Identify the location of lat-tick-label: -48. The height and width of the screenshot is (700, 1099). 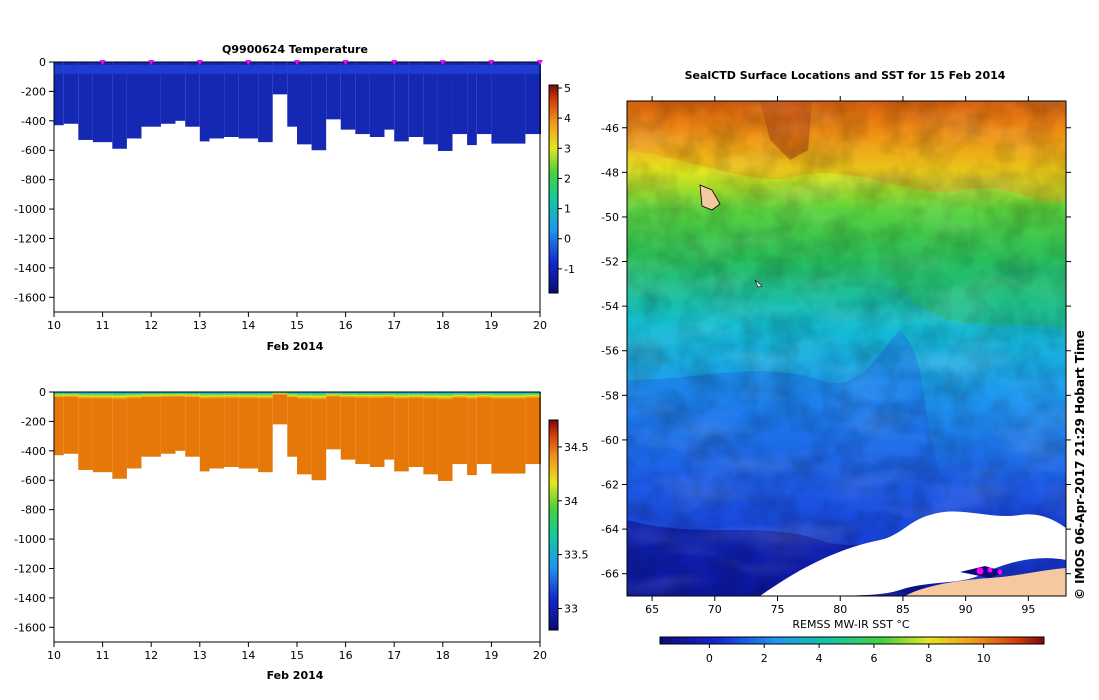
(610, 172).